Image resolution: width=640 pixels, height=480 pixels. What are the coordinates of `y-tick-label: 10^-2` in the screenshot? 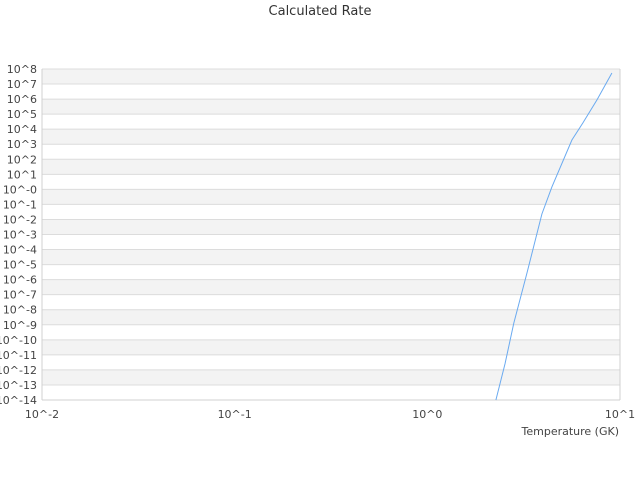 It's located at (20, 219).